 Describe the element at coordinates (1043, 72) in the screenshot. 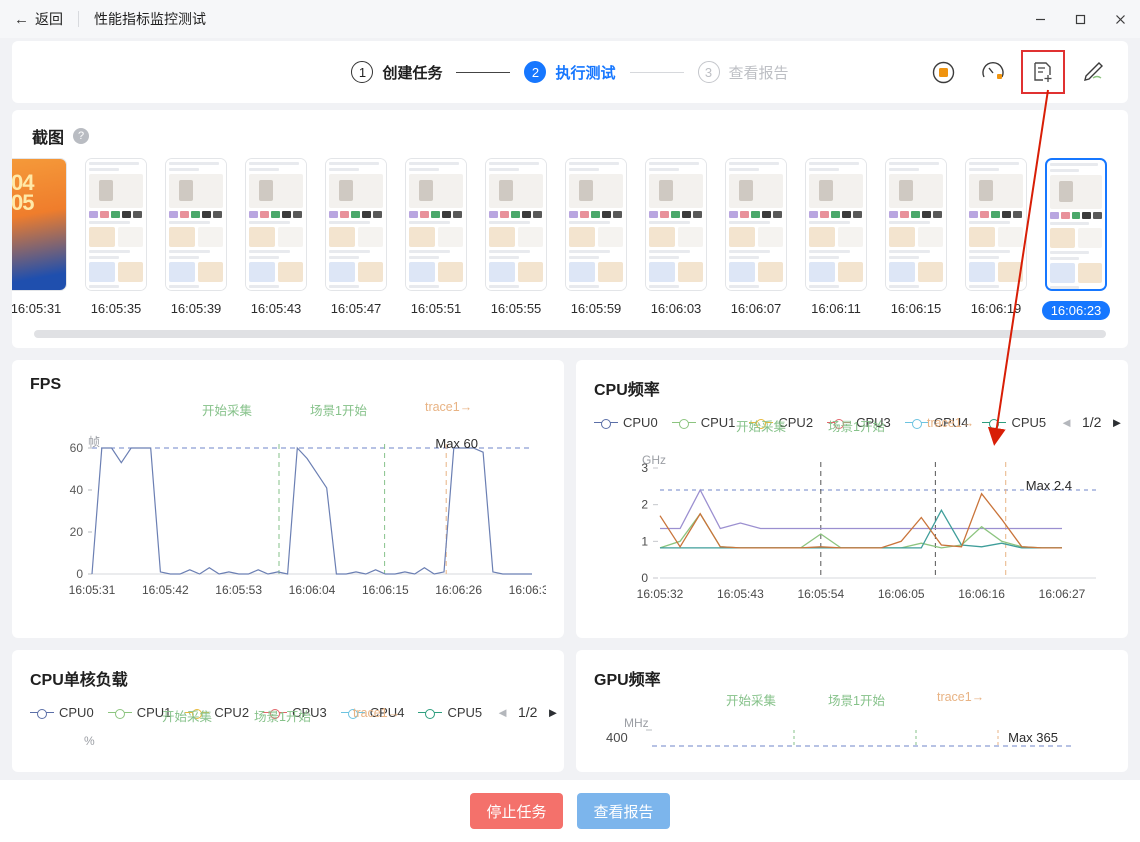

I see `add-note-icon` at that location.